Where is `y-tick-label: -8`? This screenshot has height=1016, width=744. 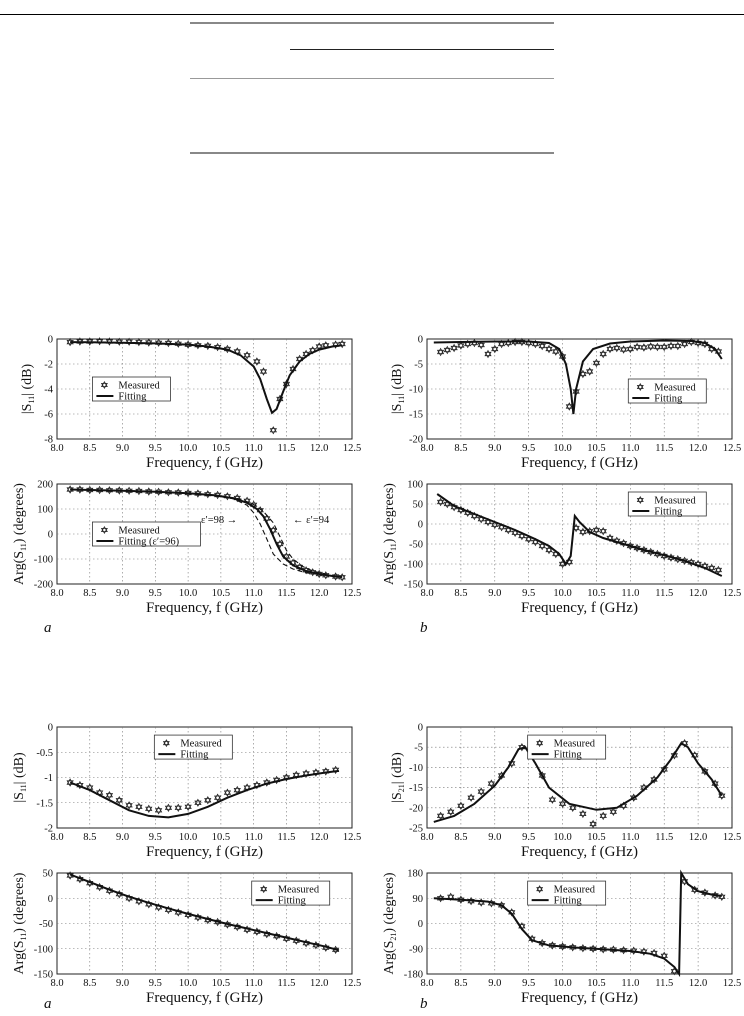 y-tick-label: -8 is located at coordinates (48, 440).